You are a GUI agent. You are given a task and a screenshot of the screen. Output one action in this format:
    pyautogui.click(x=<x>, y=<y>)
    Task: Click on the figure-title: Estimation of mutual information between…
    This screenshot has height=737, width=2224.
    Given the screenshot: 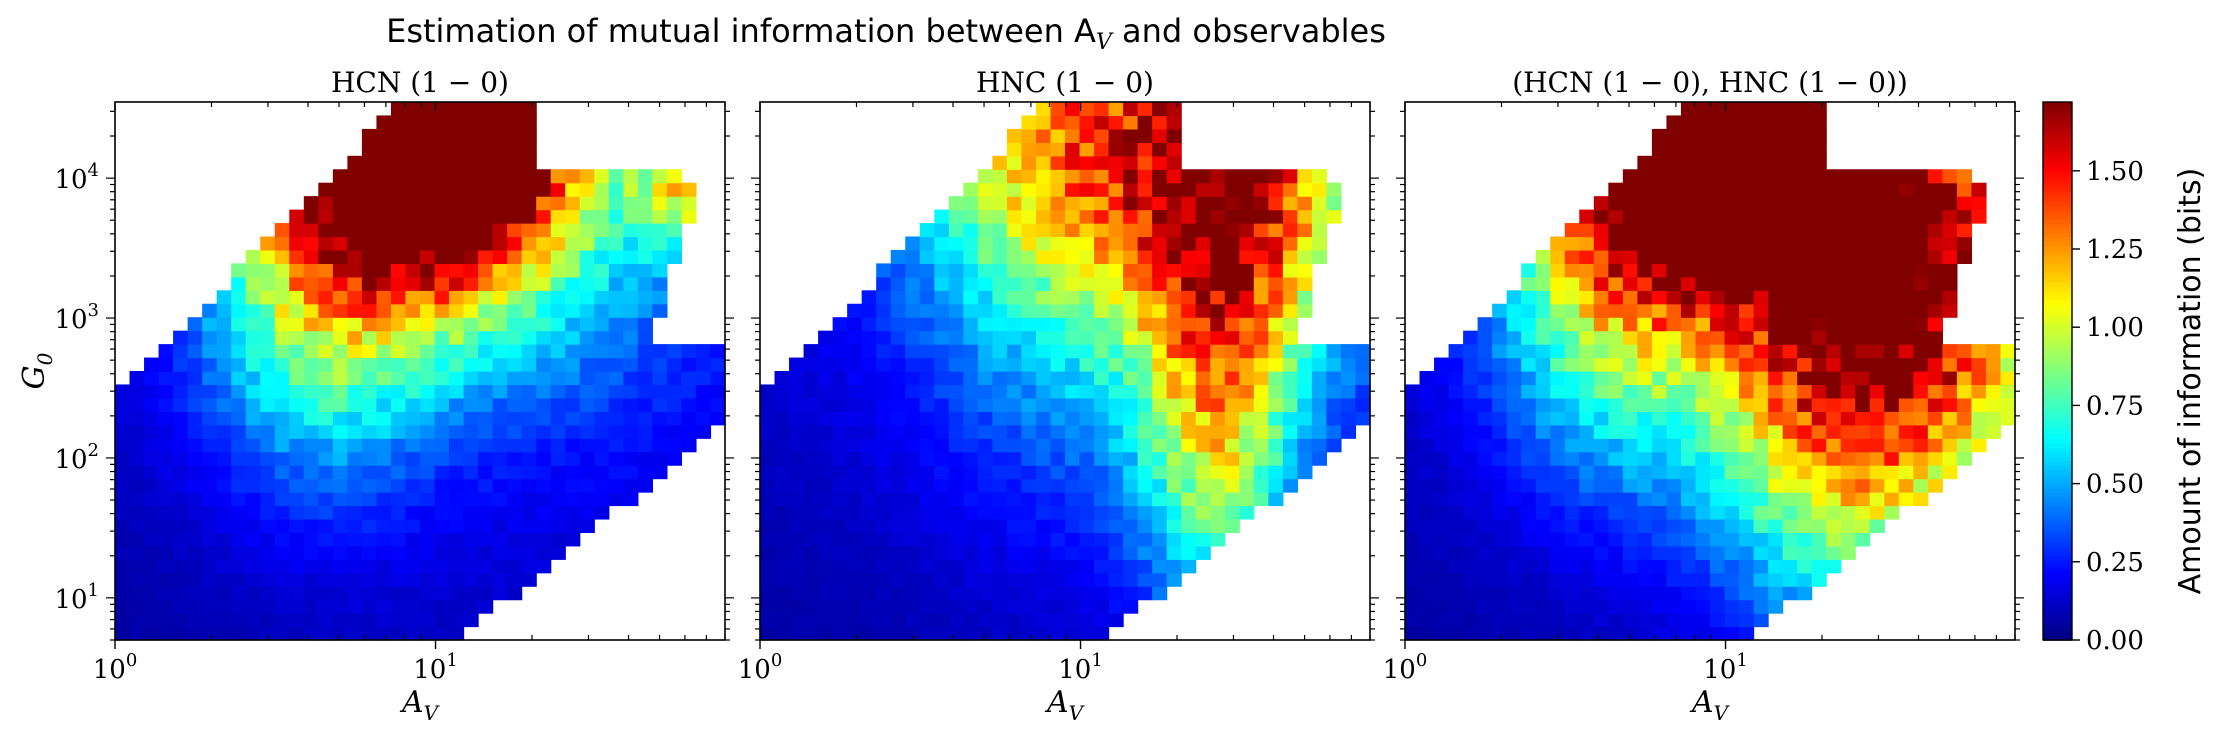 What is the action you would take?
    pyautogui.click(x=886, y=33)
    